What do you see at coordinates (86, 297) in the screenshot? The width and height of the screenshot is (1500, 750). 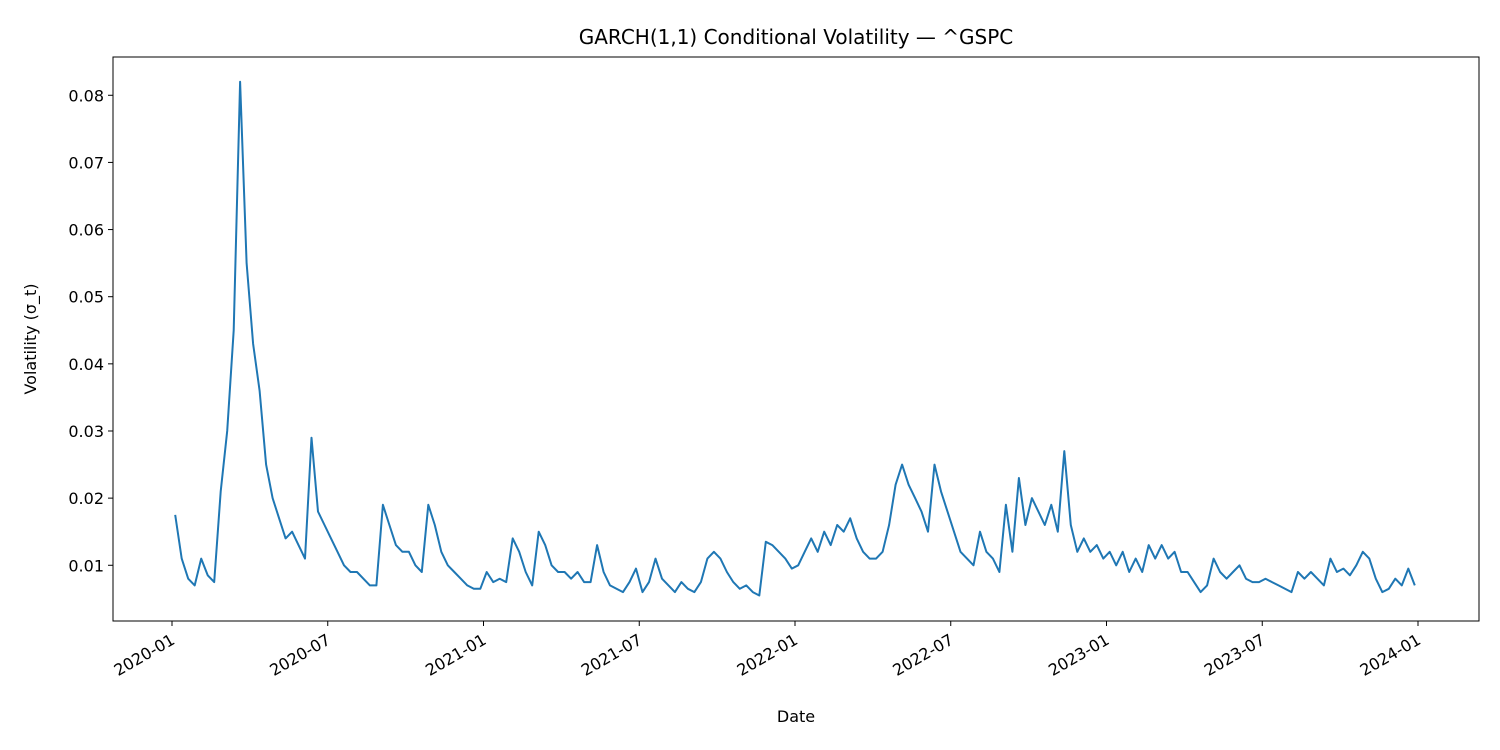 I see `y-tick-label: 0.05` at bounding box center [86, 297].